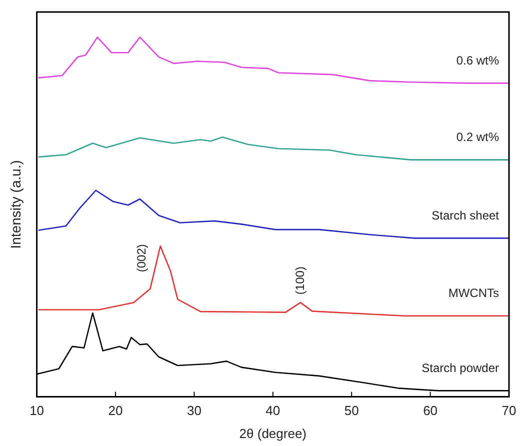 The height and width of the screenshot is (446, 521). I want to click on x-tick-label: 10, so click(37, 410).